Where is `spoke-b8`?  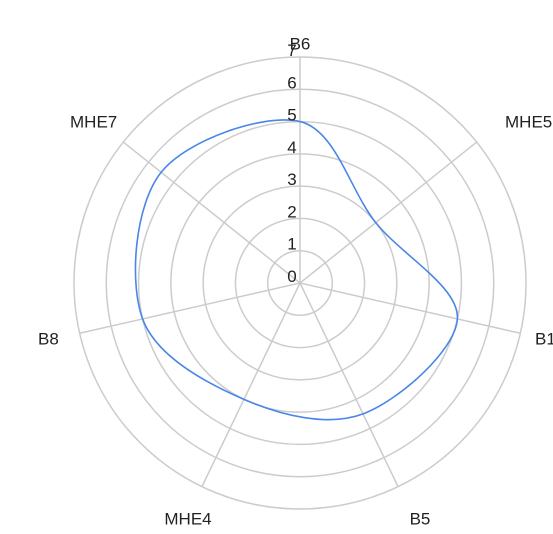
spoke-b8 is located at coordinates (190, 308).